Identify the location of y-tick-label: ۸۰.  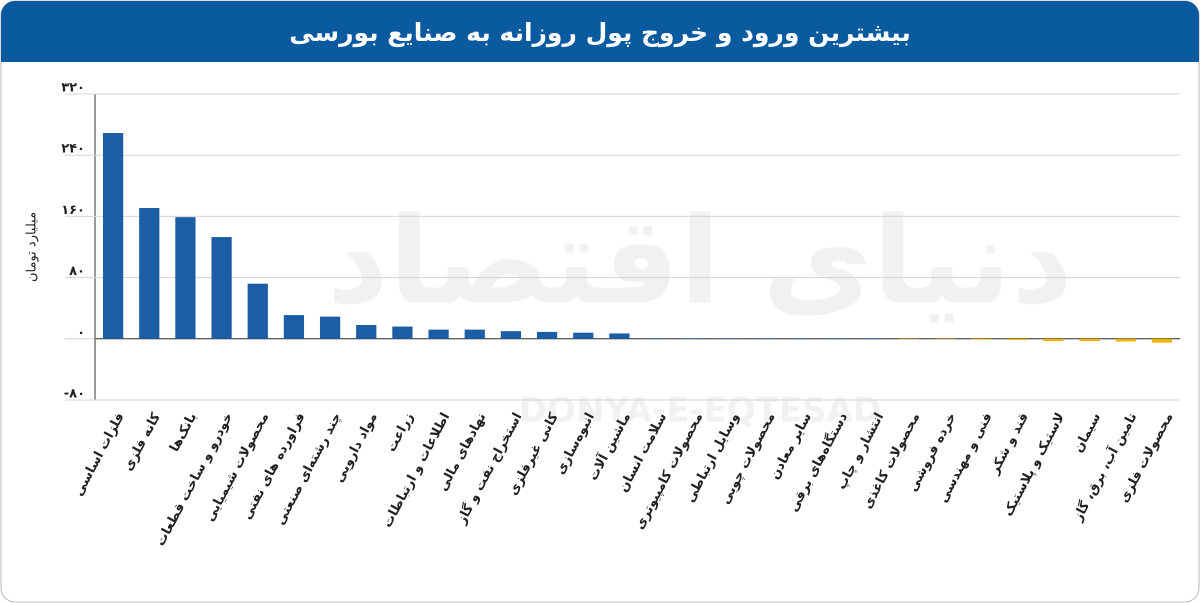
(77, 271).